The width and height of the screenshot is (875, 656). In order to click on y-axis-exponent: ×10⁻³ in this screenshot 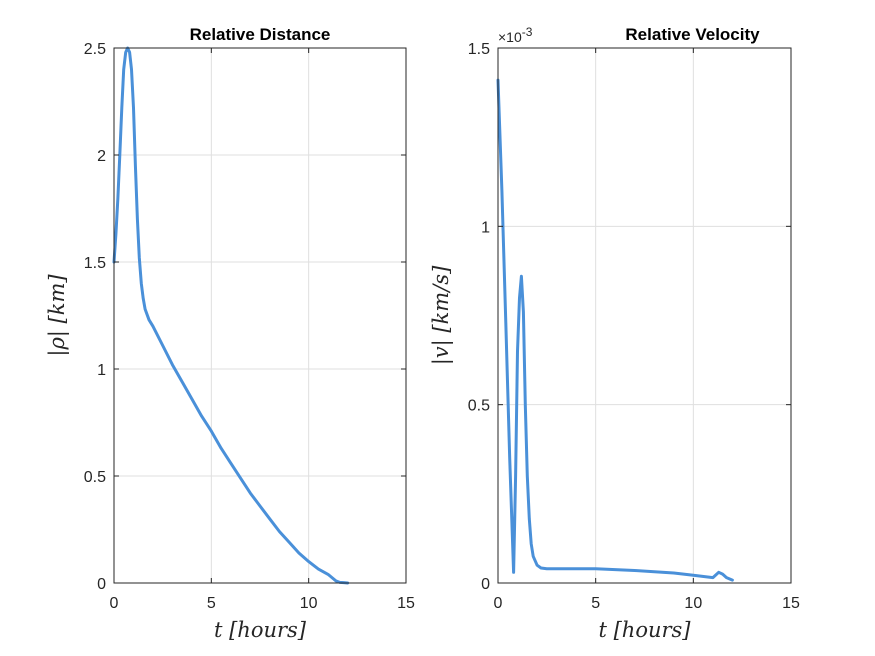, I will do `click(515, 35)`.